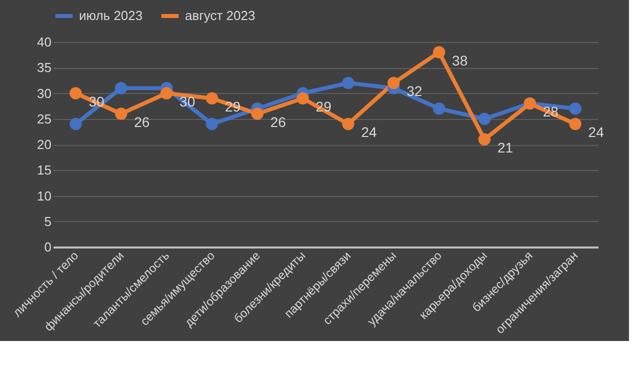 Image resolution: width=640 pixels, height=382 pixels. Describe the element at coordinates (505, 147) in the screenshot. I see `data-label: 21` at that location.